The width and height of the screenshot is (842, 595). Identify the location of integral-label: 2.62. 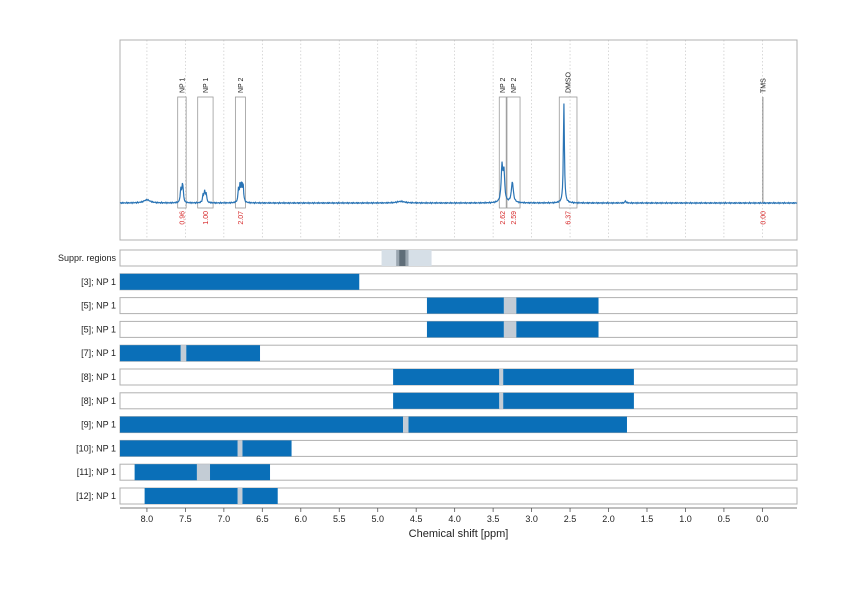
(503, 218).